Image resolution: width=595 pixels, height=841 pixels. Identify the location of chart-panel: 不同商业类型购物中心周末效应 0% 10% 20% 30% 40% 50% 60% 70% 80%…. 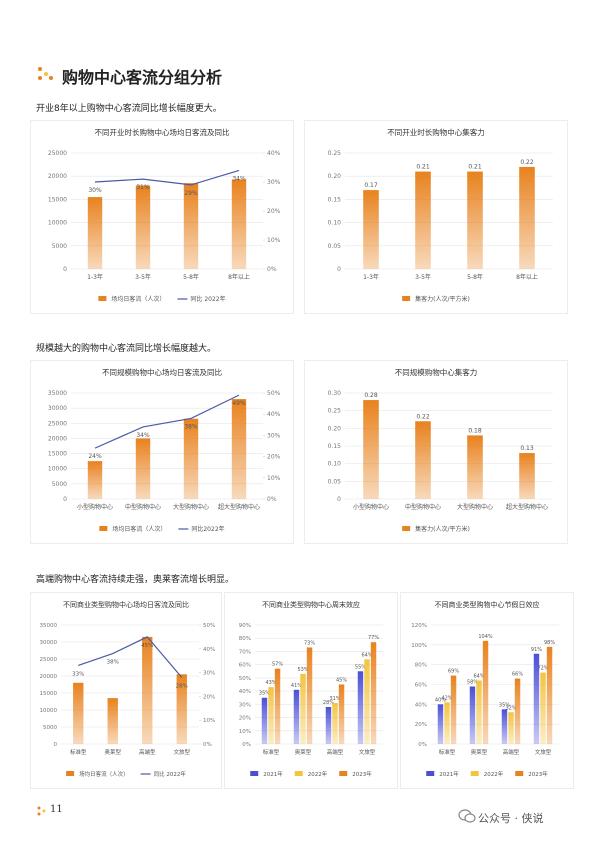
(311, 690).